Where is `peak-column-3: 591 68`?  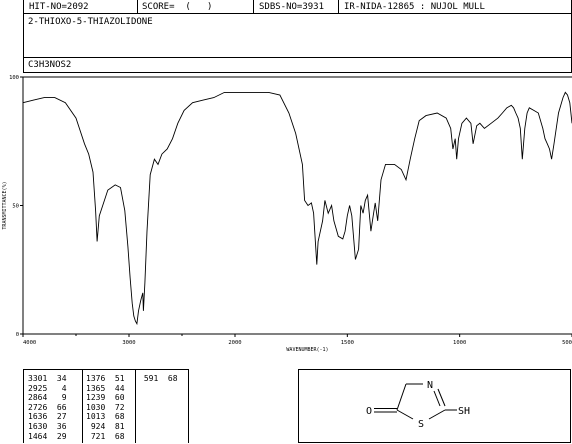
peak-column-3: 591 68 is located at coordinates (158, 378).